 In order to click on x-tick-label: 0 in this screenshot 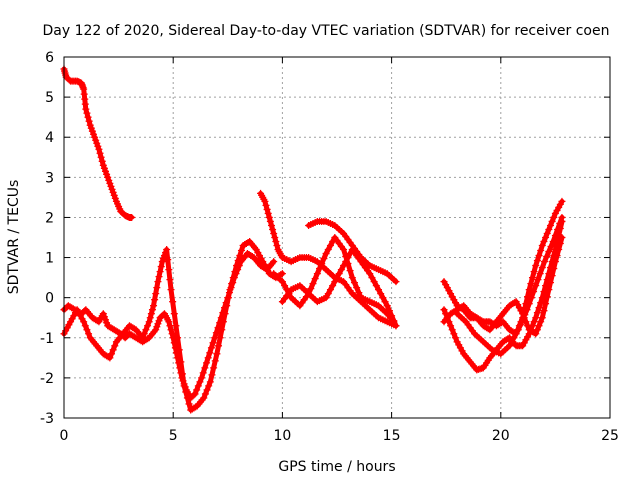, I will do `click(64, 436)`.